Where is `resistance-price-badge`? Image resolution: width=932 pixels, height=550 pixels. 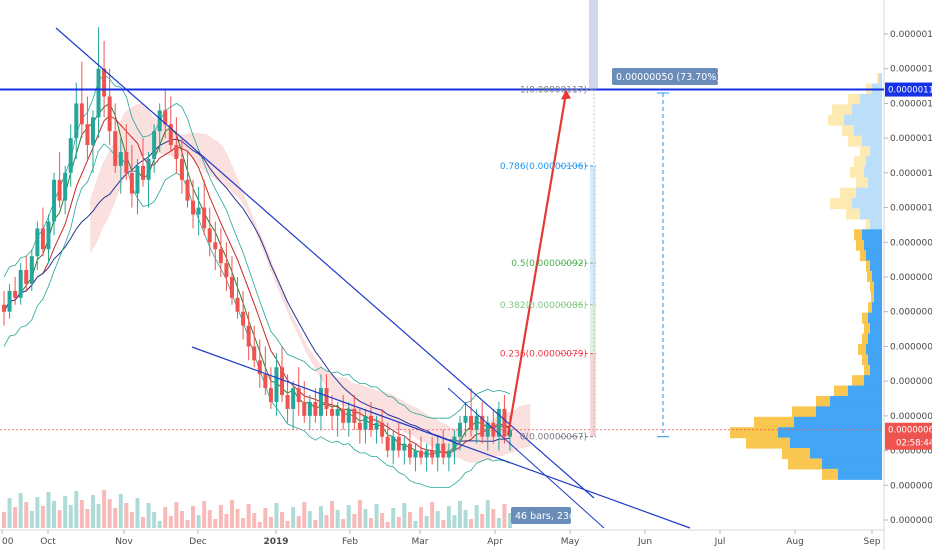
resistance-price-badge is located at coordinates (908, 89).